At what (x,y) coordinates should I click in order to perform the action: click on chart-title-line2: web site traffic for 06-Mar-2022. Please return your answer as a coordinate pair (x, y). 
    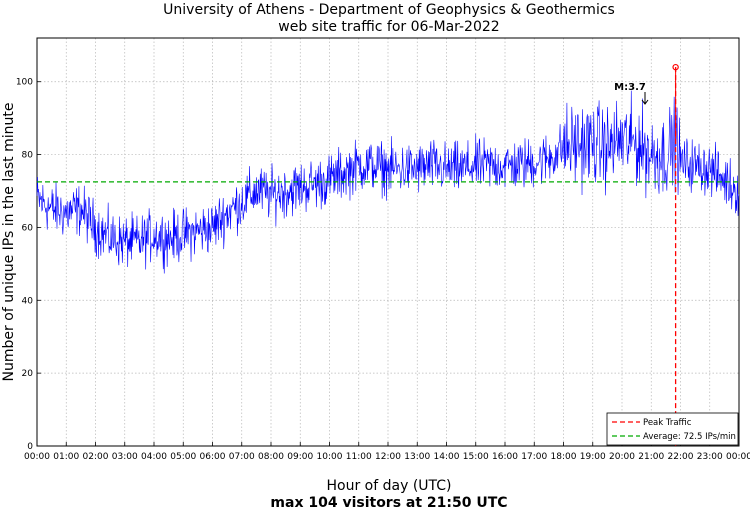
    Looking at the image, I should click on (388, 27).